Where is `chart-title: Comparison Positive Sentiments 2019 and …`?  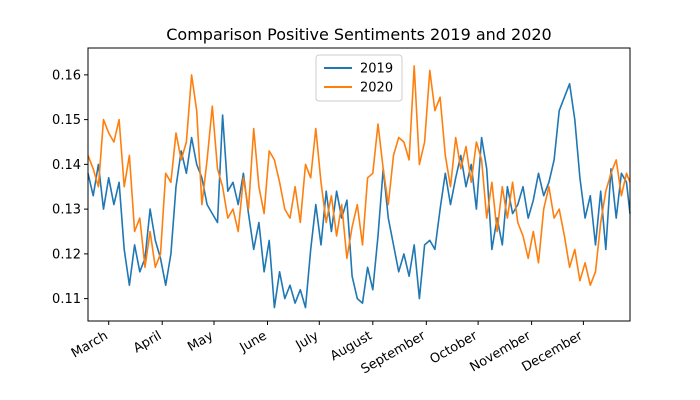 chart-title: Comparison Positive Sentiments 2019 and … is located at coordinates (358, 34).